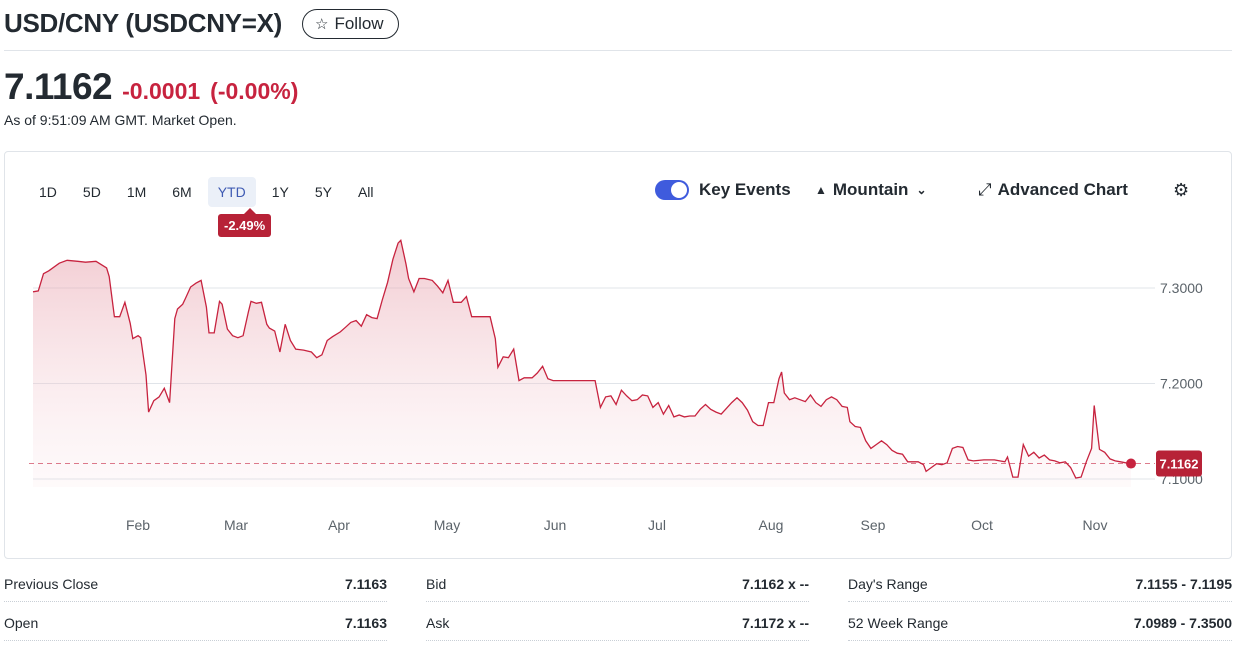  What do you see at coordinates (323, 192) in the screenshot?
I see `range-5y: 5Y` at bounding box center [323, 192].